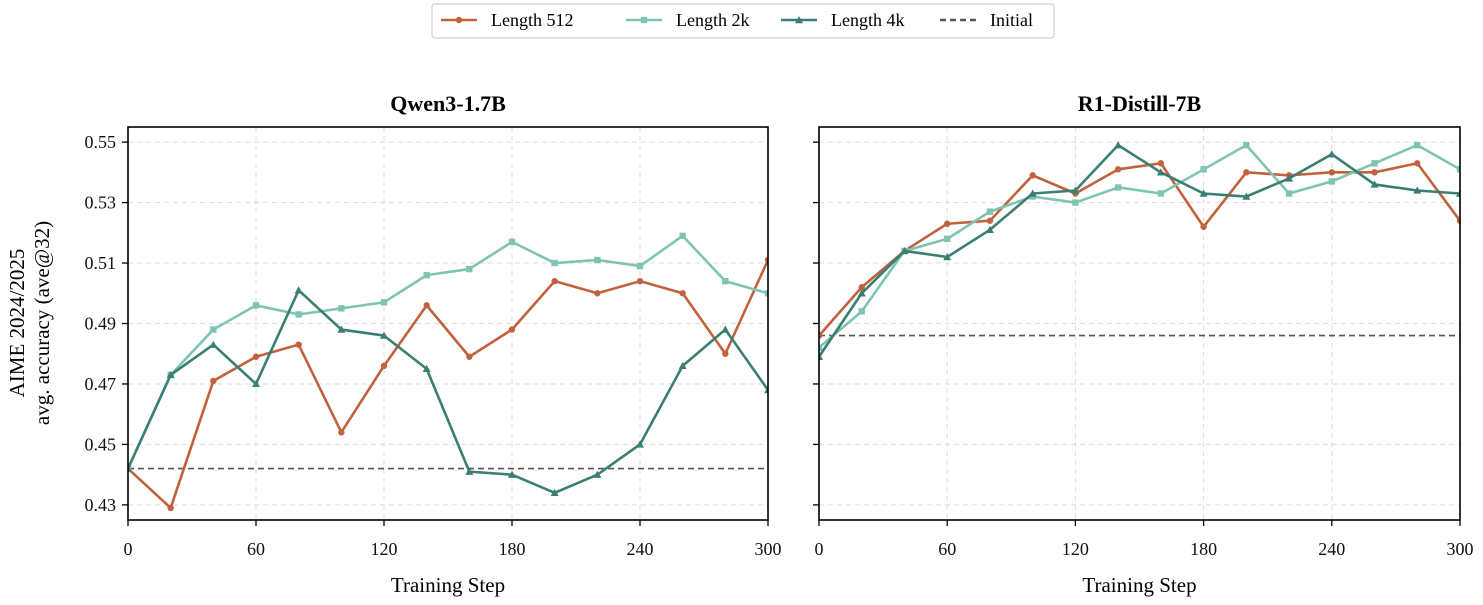 The width and height of the screenshot is (1483, 605). What do you see at coordinates (101, 384) in the screenshot?
I see `y-tick-label: 0.47` at bounding box center [101, 384].